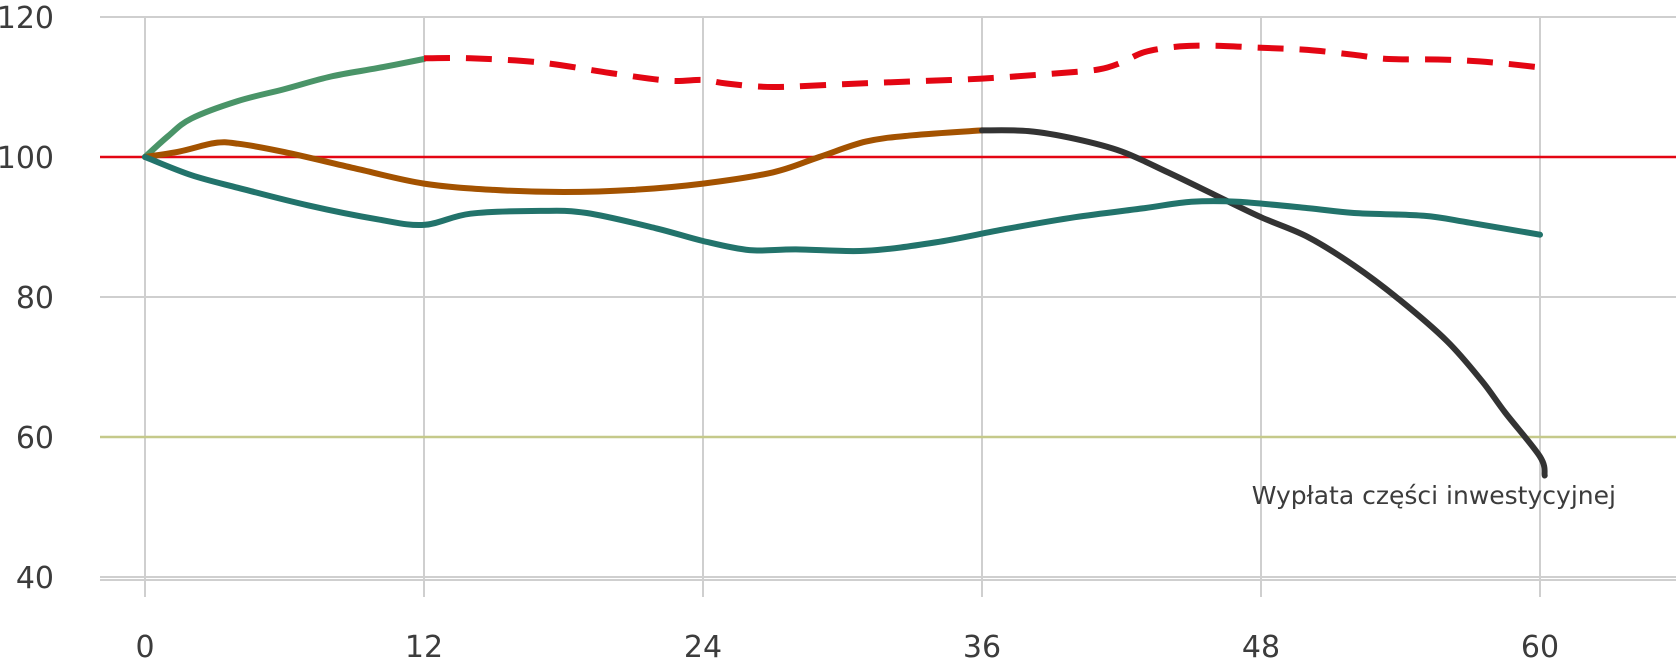 The width and height of the screenshot is (1676, 659). What do you see at coordinates (1540, 644) in the screenshot?
I see `x-tick-label: 60` at bounding box center [1540, 644].